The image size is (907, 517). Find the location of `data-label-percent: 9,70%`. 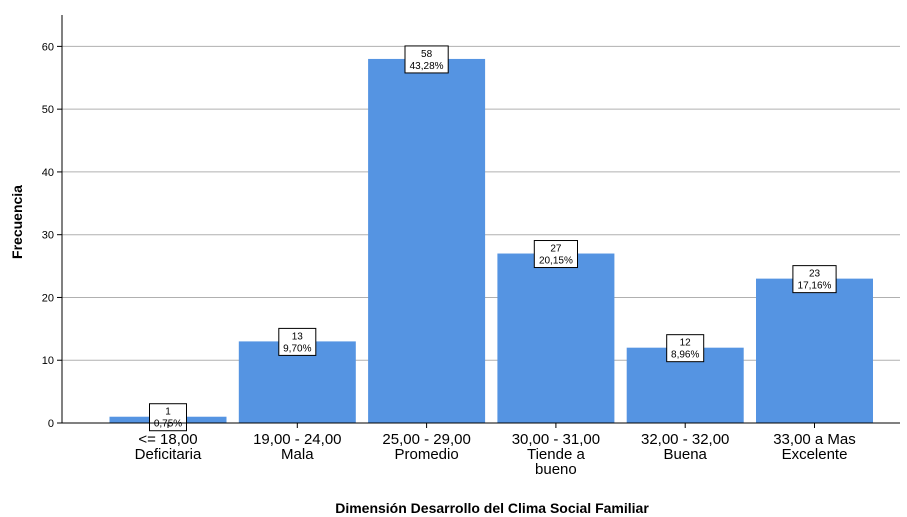

data-label-percent: 9,70% is located at coordinates (297, 348).